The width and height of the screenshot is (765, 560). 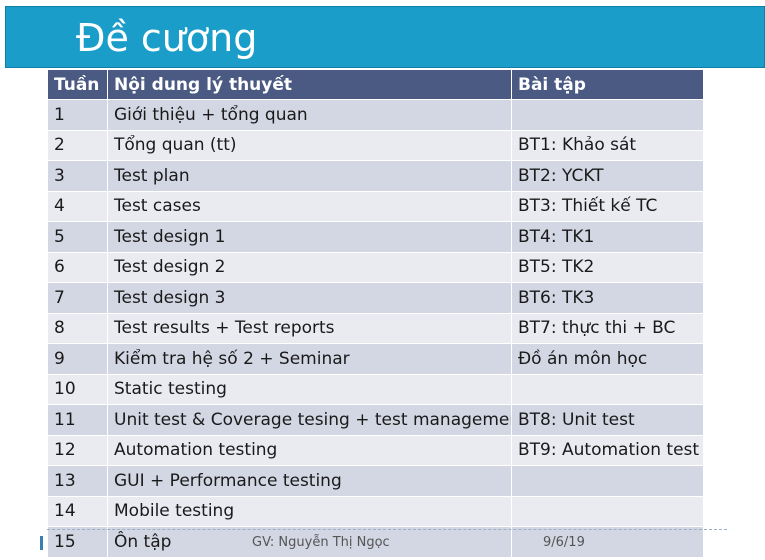 I want to click on exercise-cell: BT4: TK1, so click(x=607, y=237).